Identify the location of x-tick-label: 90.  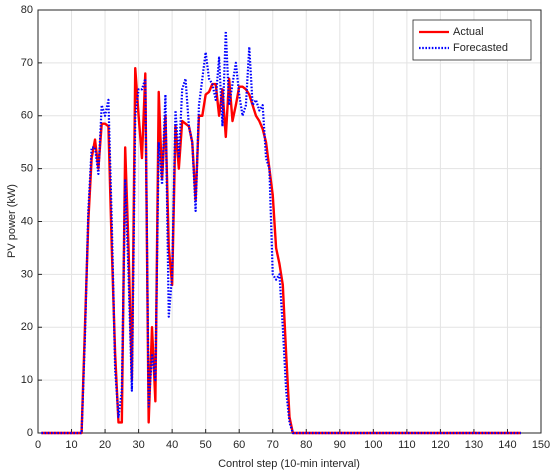
(340, 445).